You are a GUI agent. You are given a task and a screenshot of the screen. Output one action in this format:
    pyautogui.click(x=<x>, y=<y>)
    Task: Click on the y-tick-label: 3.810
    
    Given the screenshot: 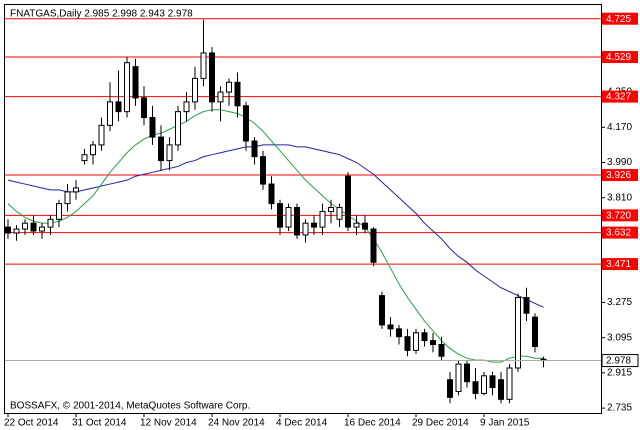 What is the action you would take?
    pyautogui.click(x=619, y=197)
    